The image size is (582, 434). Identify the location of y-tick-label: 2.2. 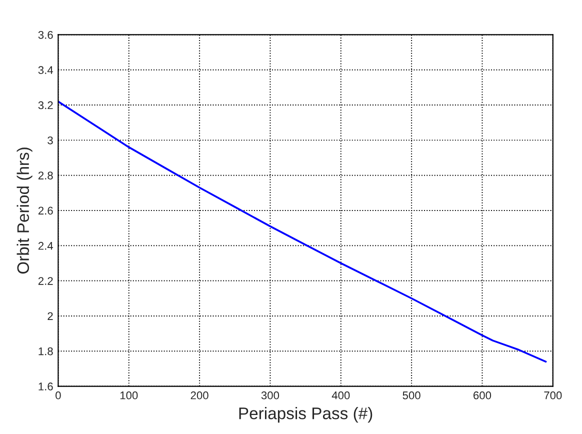
(45, 281).